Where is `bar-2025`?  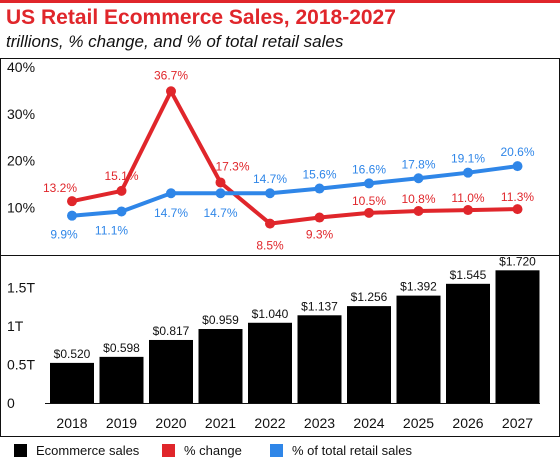 bar-2025 is located at coordinates (418, 349).